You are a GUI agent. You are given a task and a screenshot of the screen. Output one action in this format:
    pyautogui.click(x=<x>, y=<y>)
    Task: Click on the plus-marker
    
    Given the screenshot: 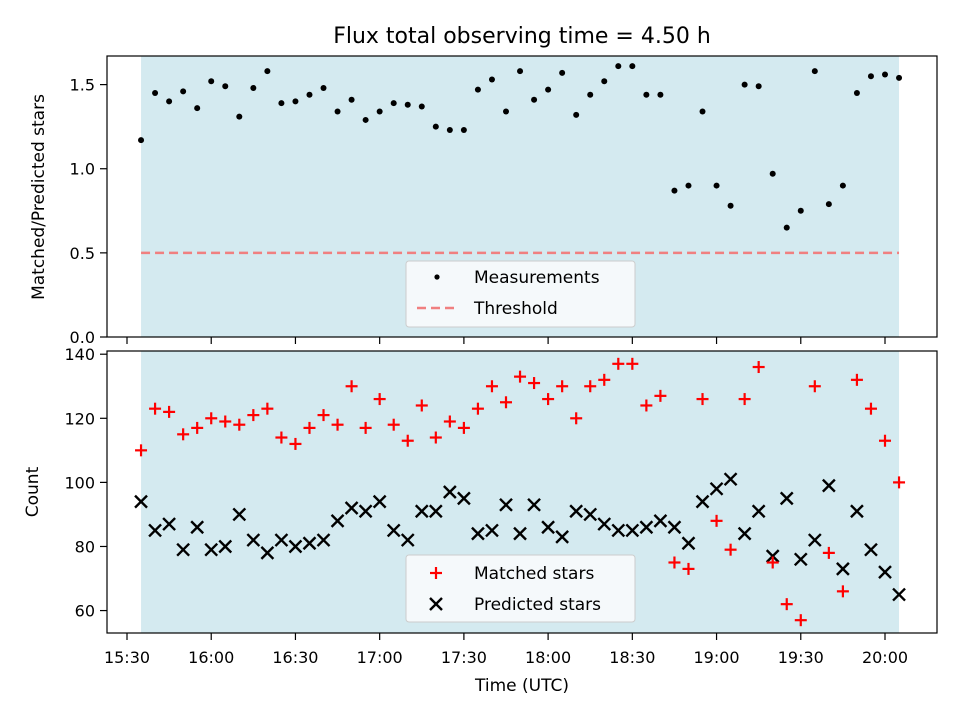 What is the action you would take?
    pyautogui.click(x=436, y=573)
    